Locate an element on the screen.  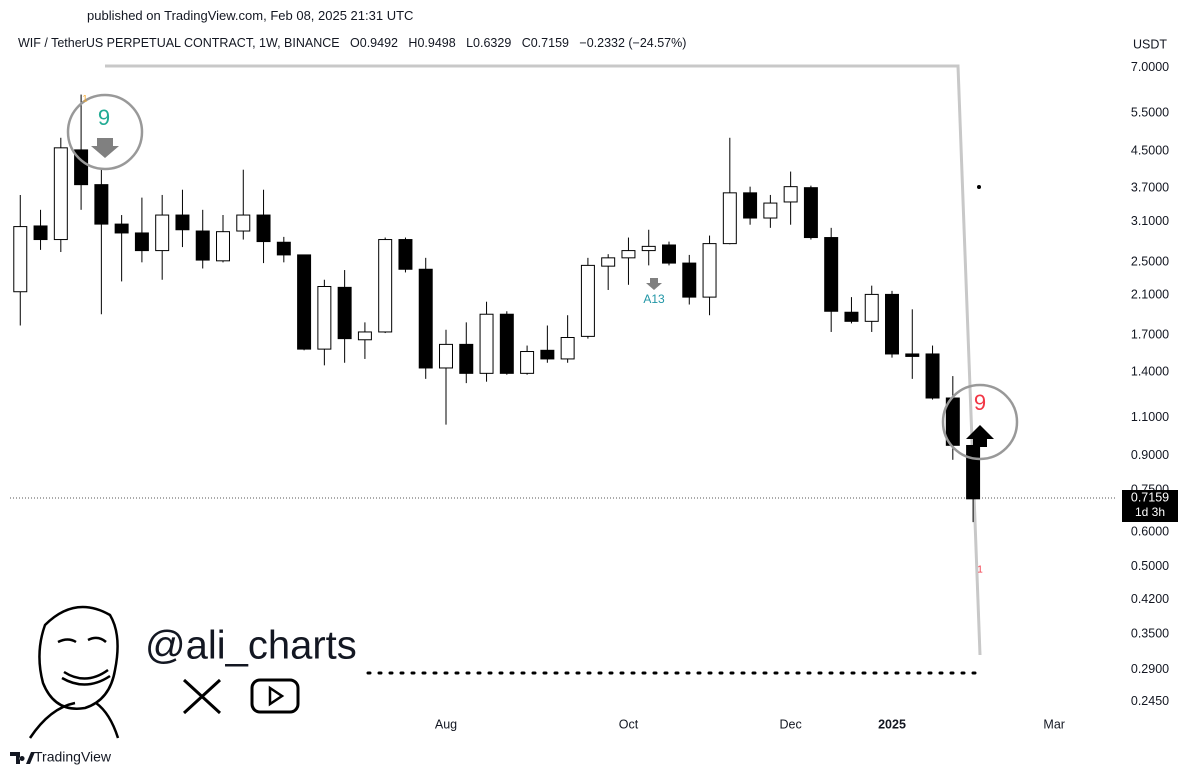
h-val: 0.9498 is located at coordinates (436, 43).